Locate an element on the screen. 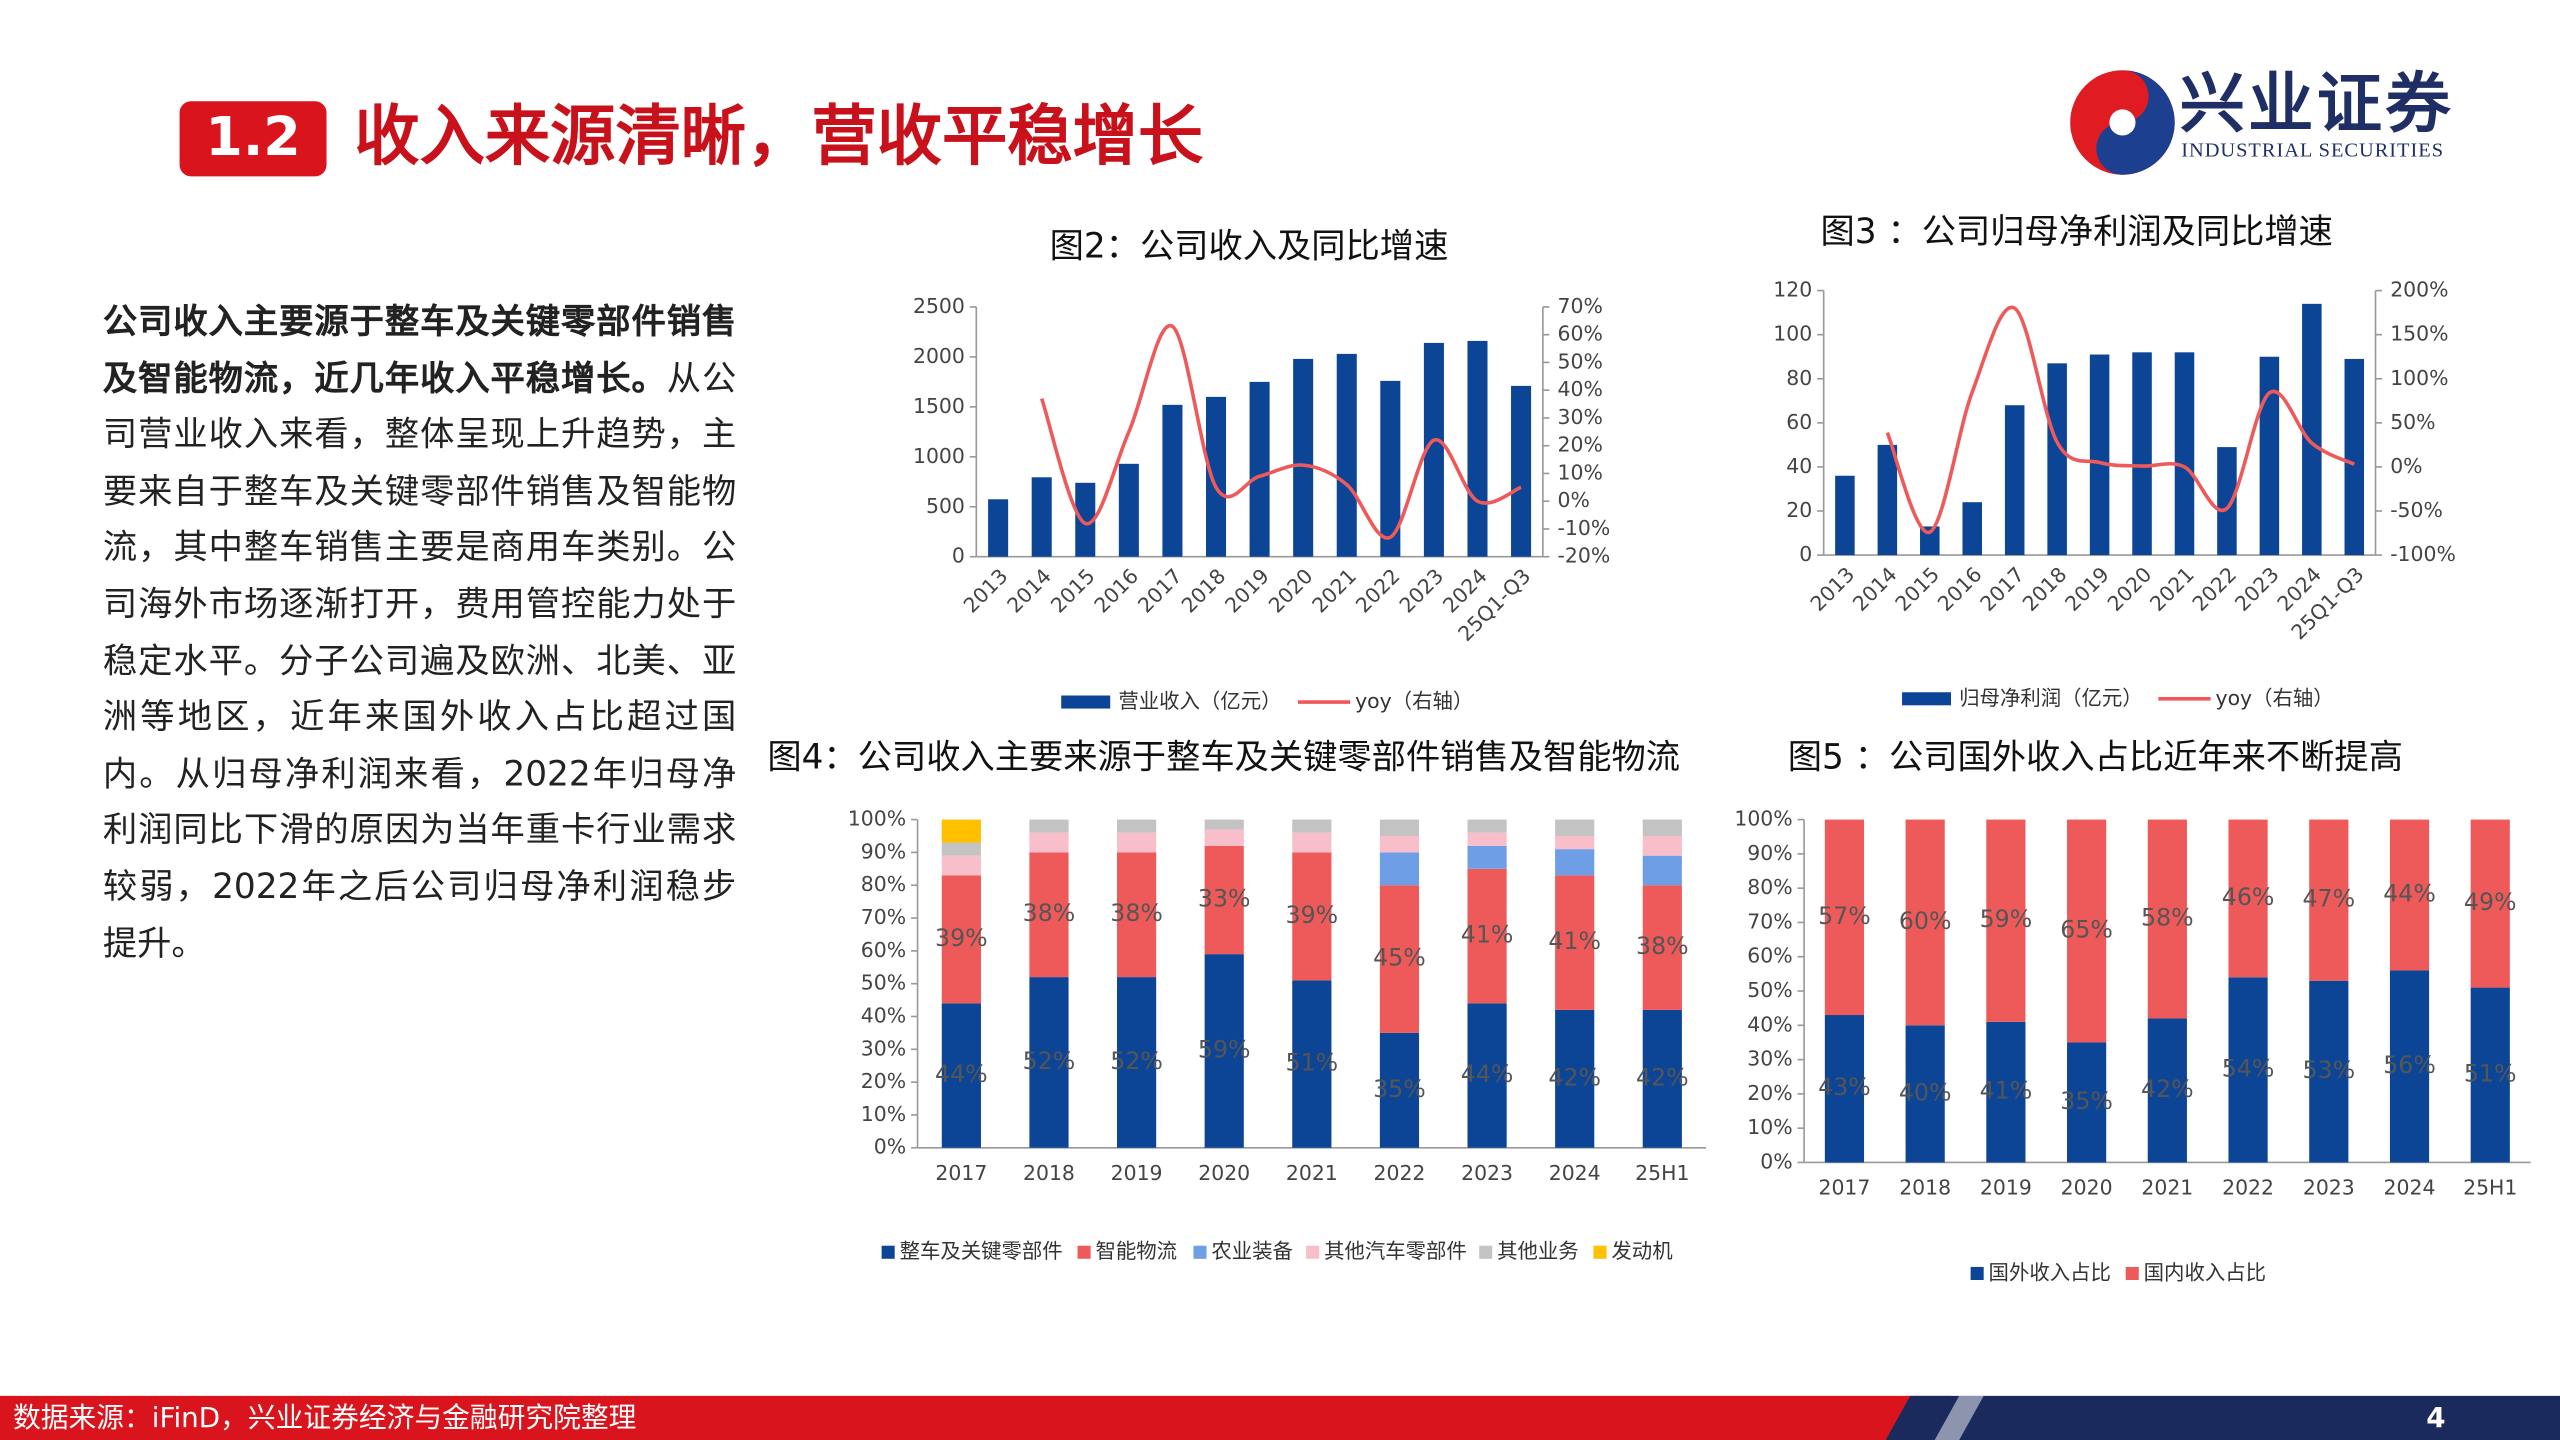  y-tick-label: -50% is located at coordinates (2416, 510).